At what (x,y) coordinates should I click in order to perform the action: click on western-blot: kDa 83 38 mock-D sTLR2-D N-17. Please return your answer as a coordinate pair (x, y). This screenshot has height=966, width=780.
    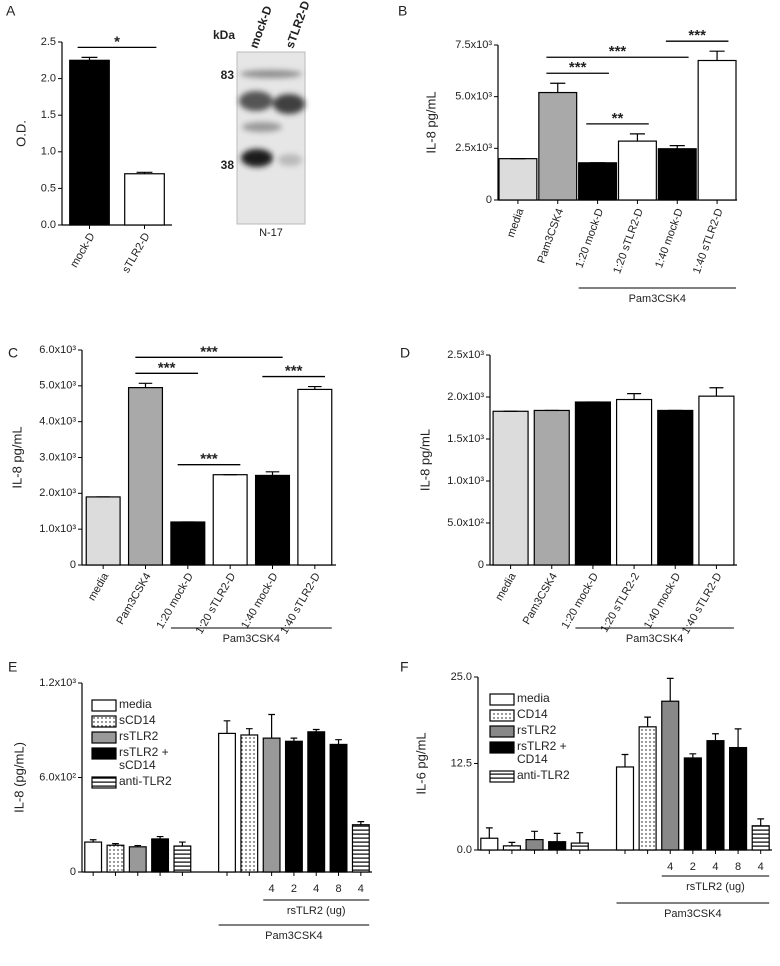
    Looking at the image, I should click on (263, 119).